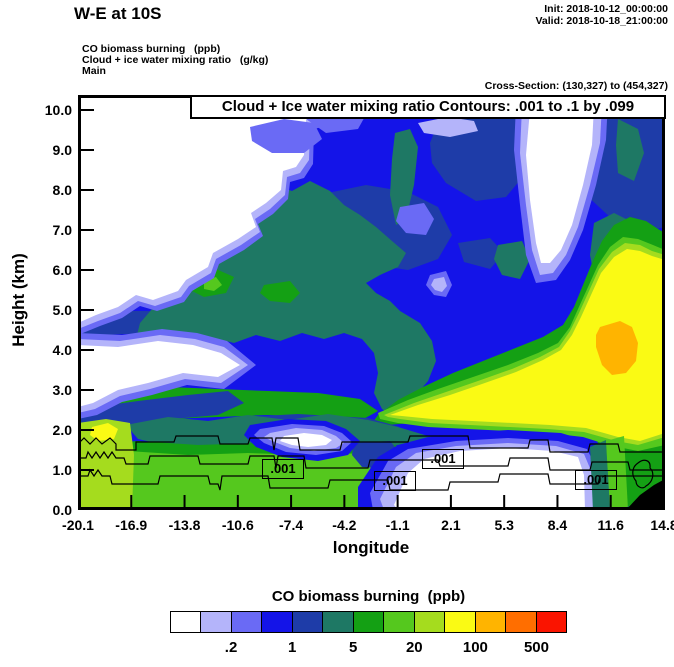 This screenshot has width=674, height=667. What do you see at coordinates (62, 230) in the screenshot?
I see `y-tick-label: 7.0` at bounding box center [62, 230].